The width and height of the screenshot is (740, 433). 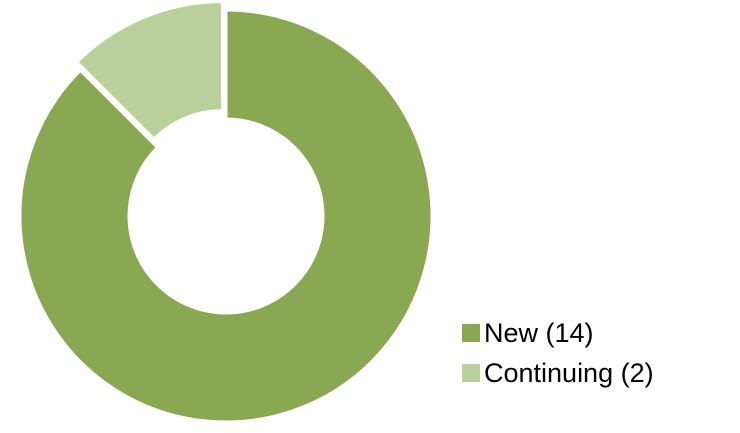 What do you see at coordinates (150, 70) in the screenshot?
I see `slice-continuing` at bounding box center [150, 70].